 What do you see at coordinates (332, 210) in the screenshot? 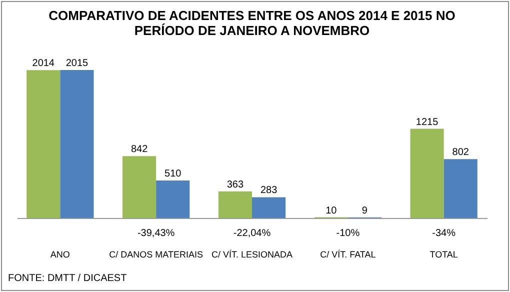
I see `data-label: 10` at bounding box center [332, 210].